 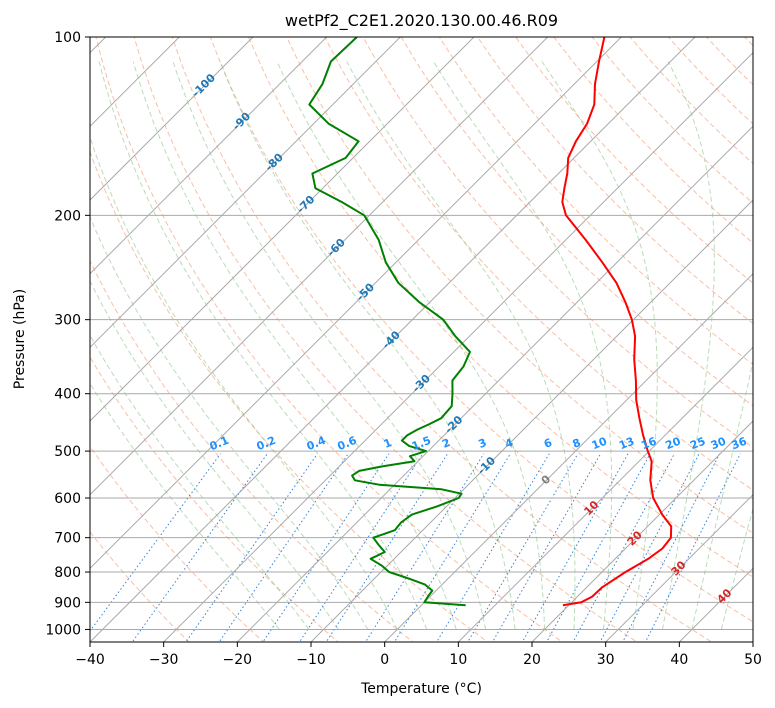 What do you see at coordinates (67, 499) in the screenshot?
I see `y-tick-label: 600` at bounding box center [67, 499].